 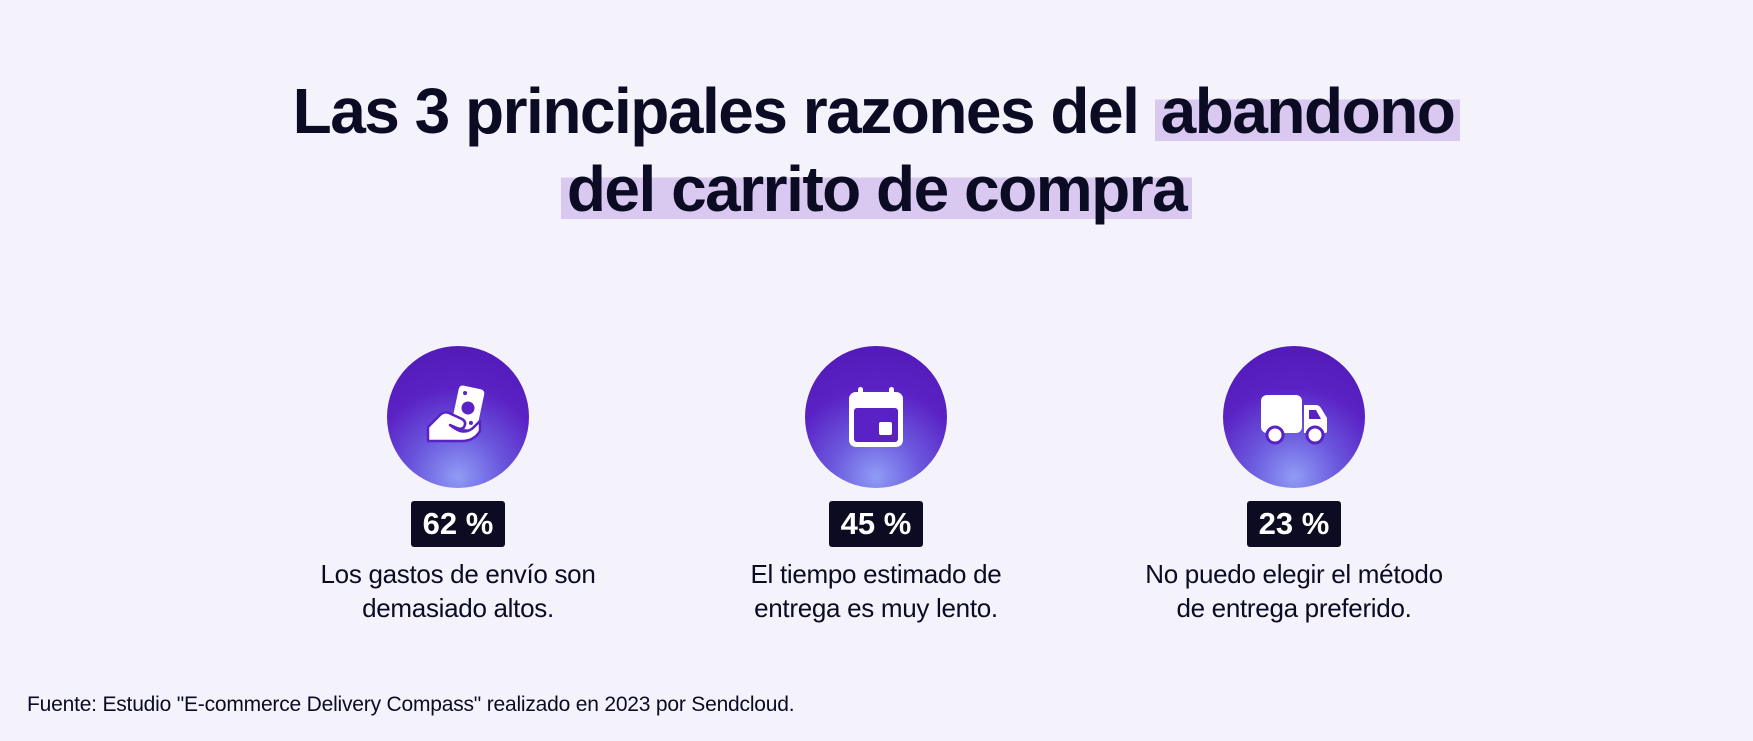 I want to click on title-part-1: Las 3 principales razones del, so click(x=716, y=111).